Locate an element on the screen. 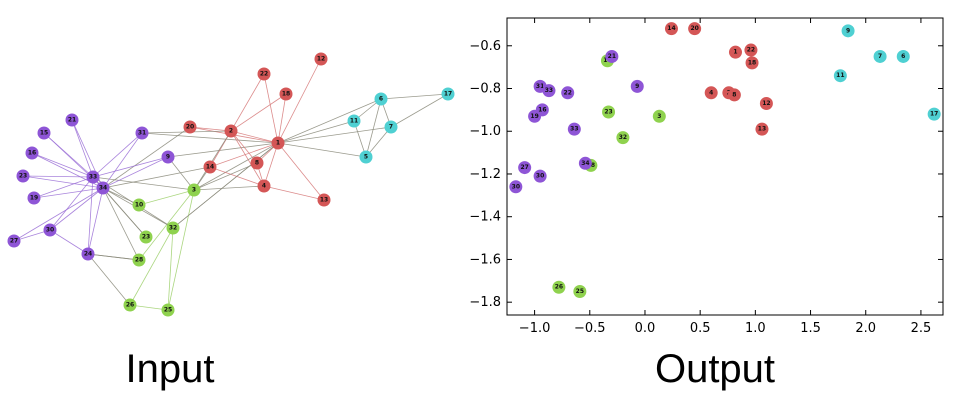 The width and height of the screenshot is (967, 417). scatter-point-label: 30 is located at coordinates (516, 186).